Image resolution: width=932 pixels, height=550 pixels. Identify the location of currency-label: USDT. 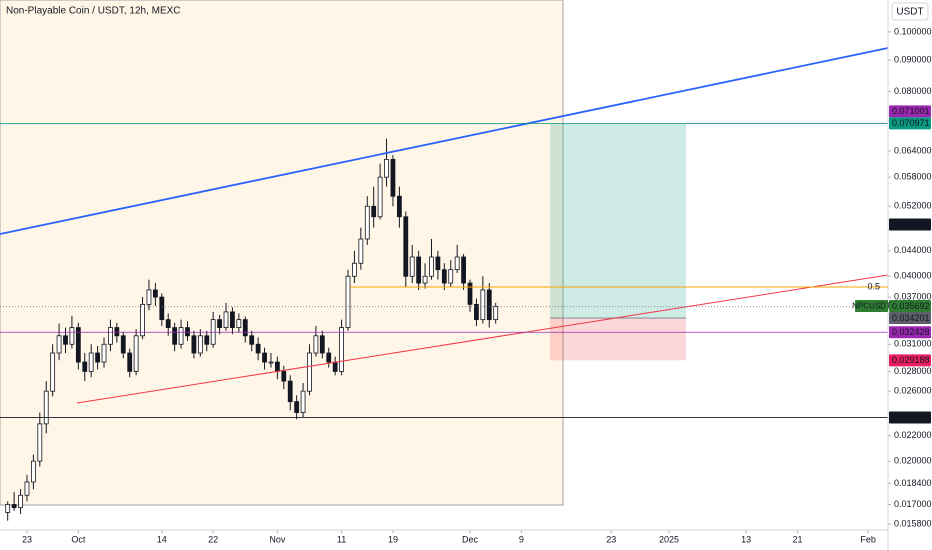
(909, 12).